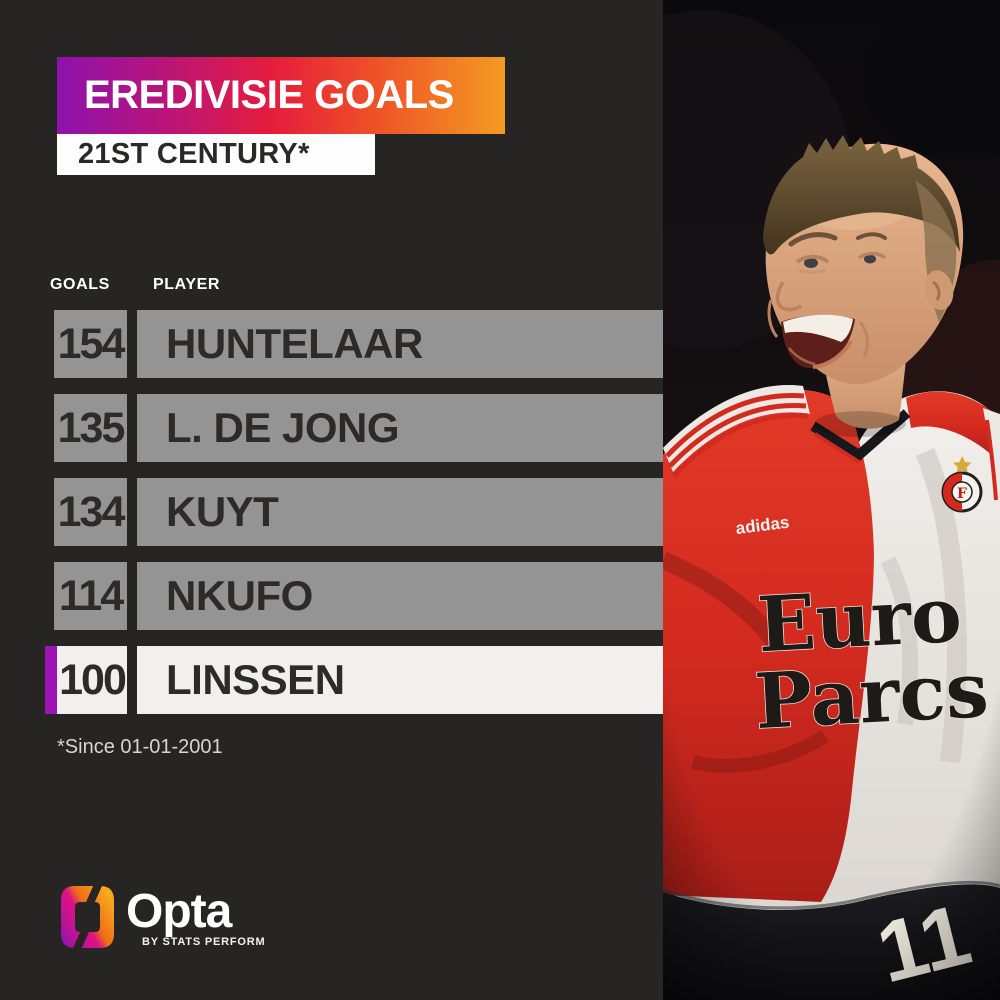 This screenshot has width=1000, height=1000. Describe the element at coordinates (400, 344) in the screenshot. I see `player-cell: HUNTELAAR` at that location.